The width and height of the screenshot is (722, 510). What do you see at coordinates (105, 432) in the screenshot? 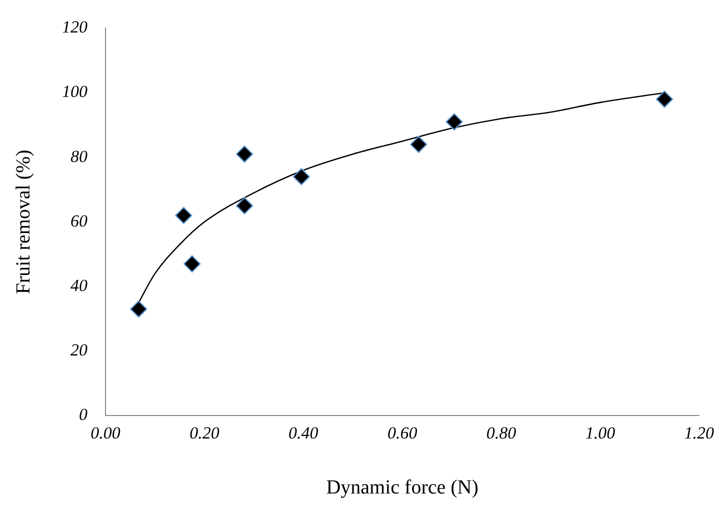
I see `x-tick-label: 0.00` at bounding box center [105, 432].